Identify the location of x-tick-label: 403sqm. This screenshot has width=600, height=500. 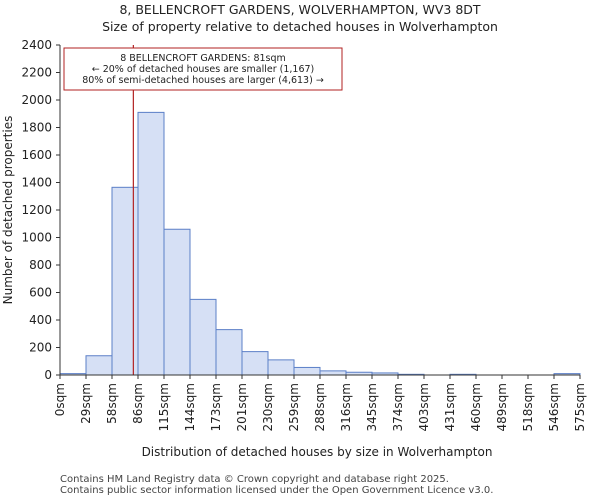
(424, 407).